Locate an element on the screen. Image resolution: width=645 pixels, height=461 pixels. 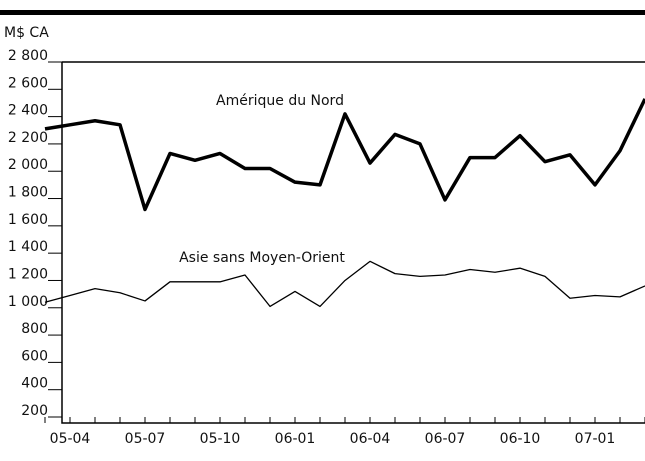
series-label: Asie sans Moyen-Orient is located at coordinates (262, 258).